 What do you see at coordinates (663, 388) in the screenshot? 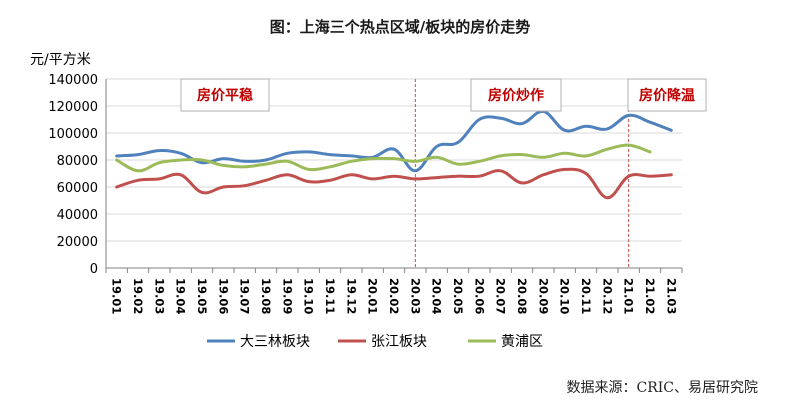
I see `source-note: 数据来源：CRIC、易居研究院` at bounding box center [663, 388].